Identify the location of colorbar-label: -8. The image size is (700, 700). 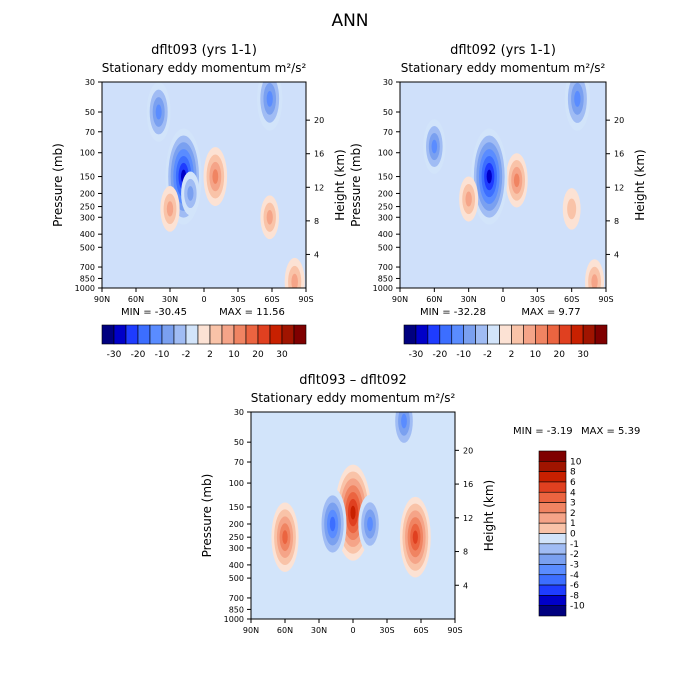
(574, 596).